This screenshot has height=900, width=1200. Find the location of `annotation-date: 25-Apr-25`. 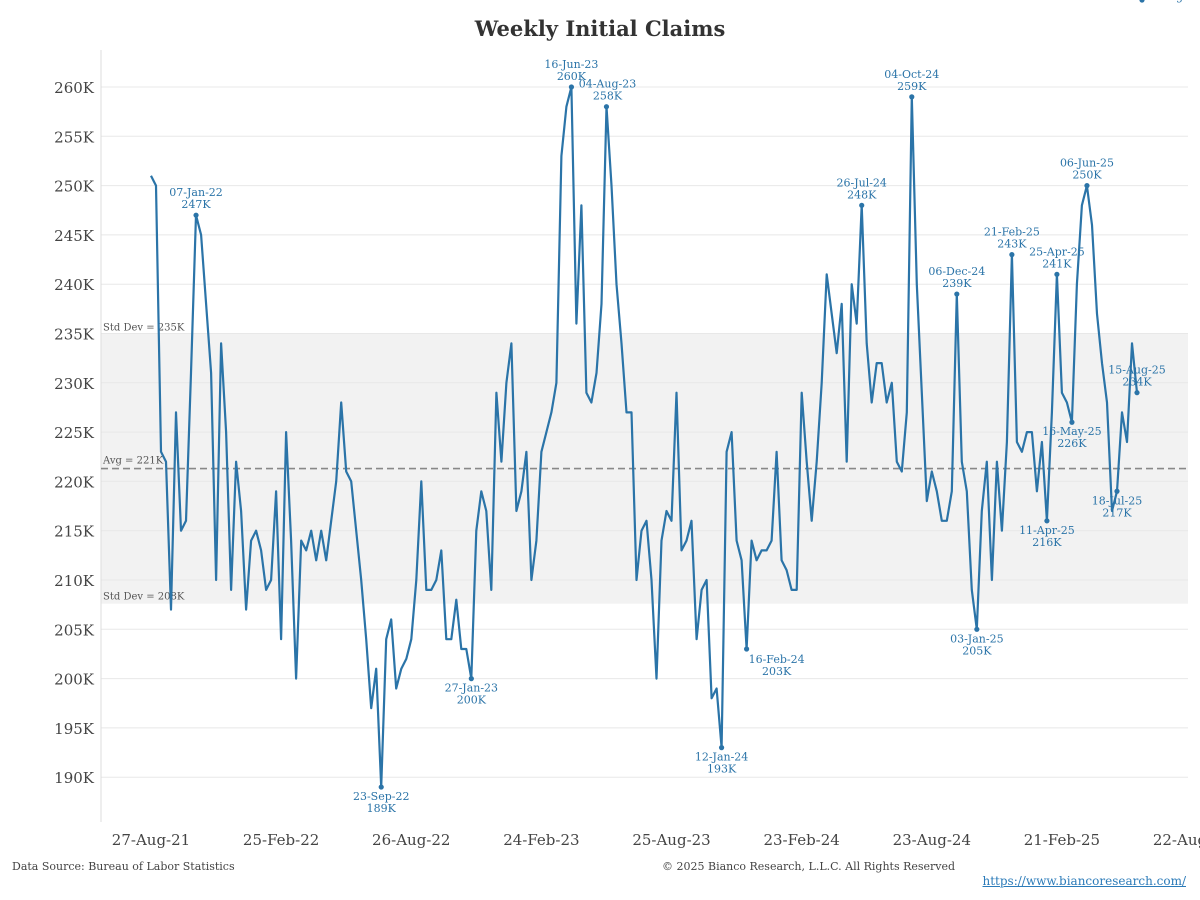

annotation-date: 25-Apr-25 is located at coordinates (1057, 251).